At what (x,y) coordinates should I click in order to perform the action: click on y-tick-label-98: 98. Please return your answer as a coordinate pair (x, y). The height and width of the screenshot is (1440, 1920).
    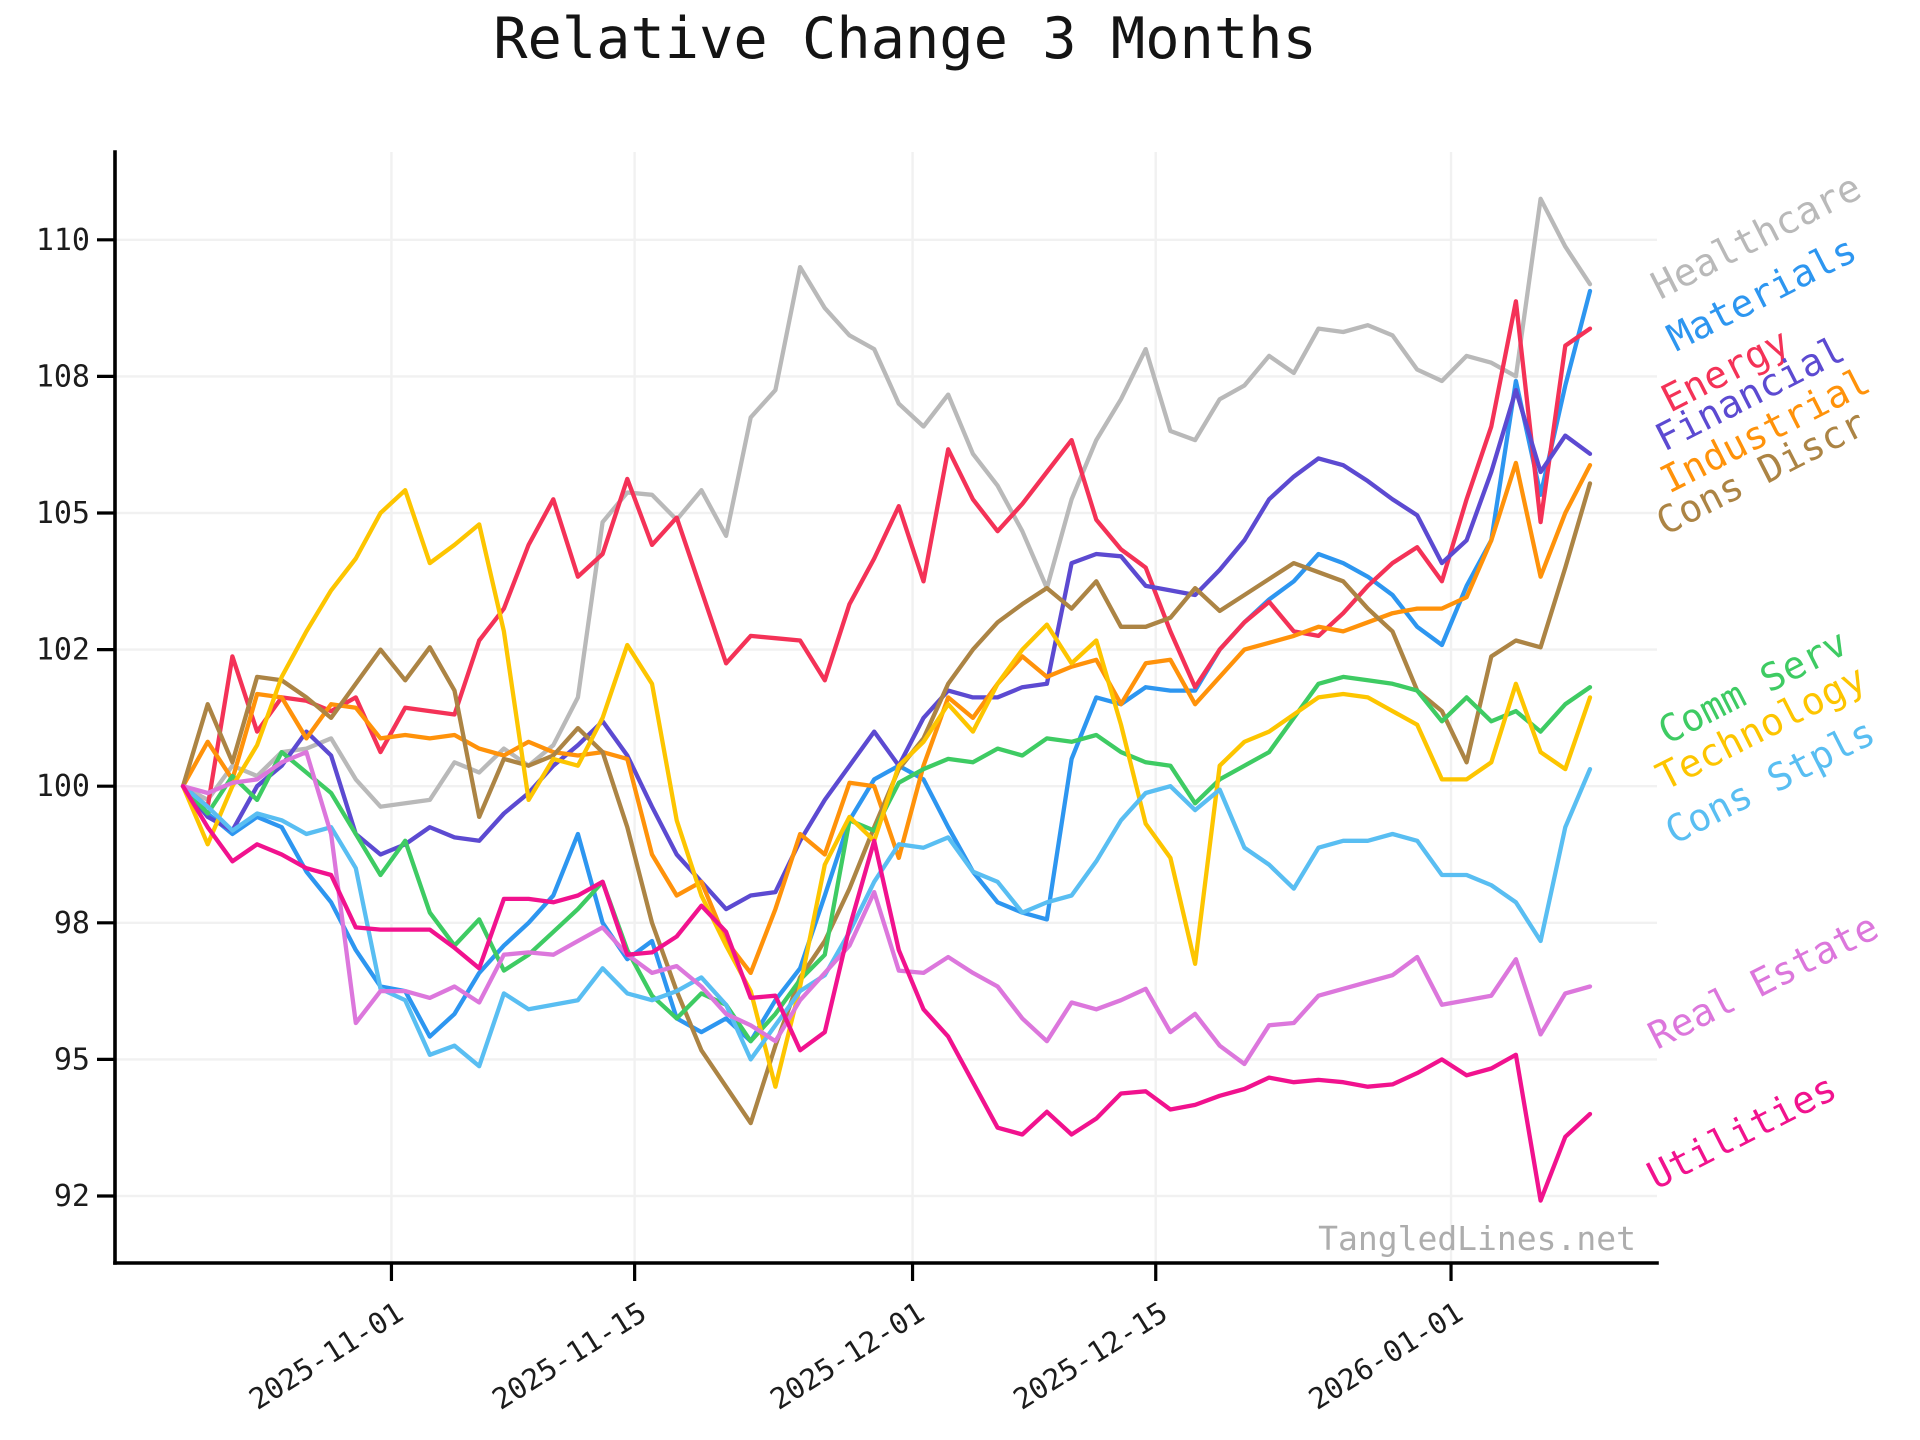
    Looking at the image, I should click on (72, 923).